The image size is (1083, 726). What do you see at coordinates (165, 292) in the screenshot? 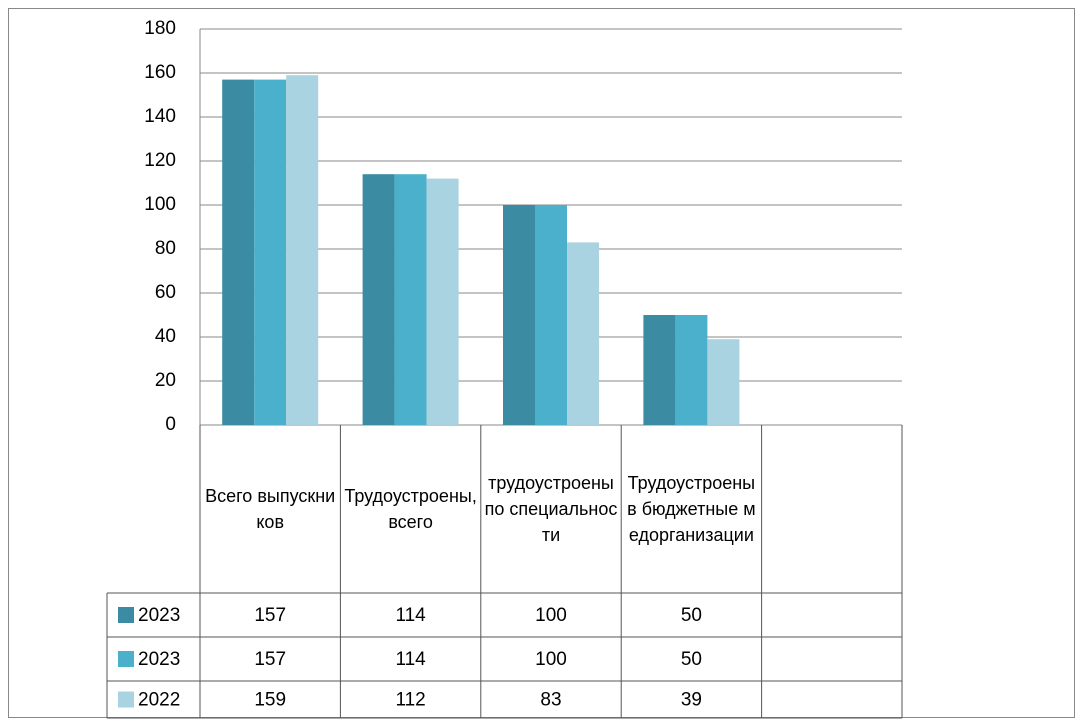
I see `y-tick-label: 60` at bounding box center [165, 292].